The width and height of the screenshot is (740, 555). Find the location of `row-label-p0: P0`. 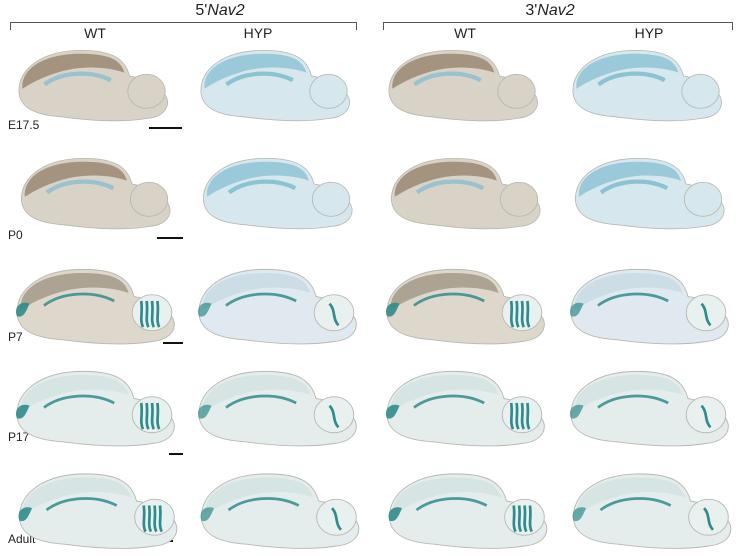

row-label-p0: P0 is located at coordinates (15, 235).